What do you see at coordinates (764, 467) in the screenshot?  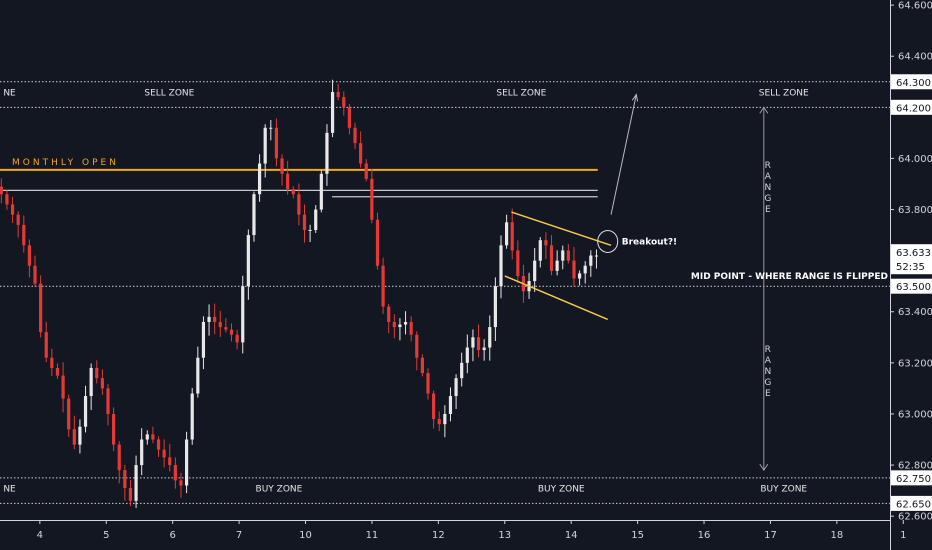 I see `range-arrow-head-bottom` at bounding box center [764, 467].